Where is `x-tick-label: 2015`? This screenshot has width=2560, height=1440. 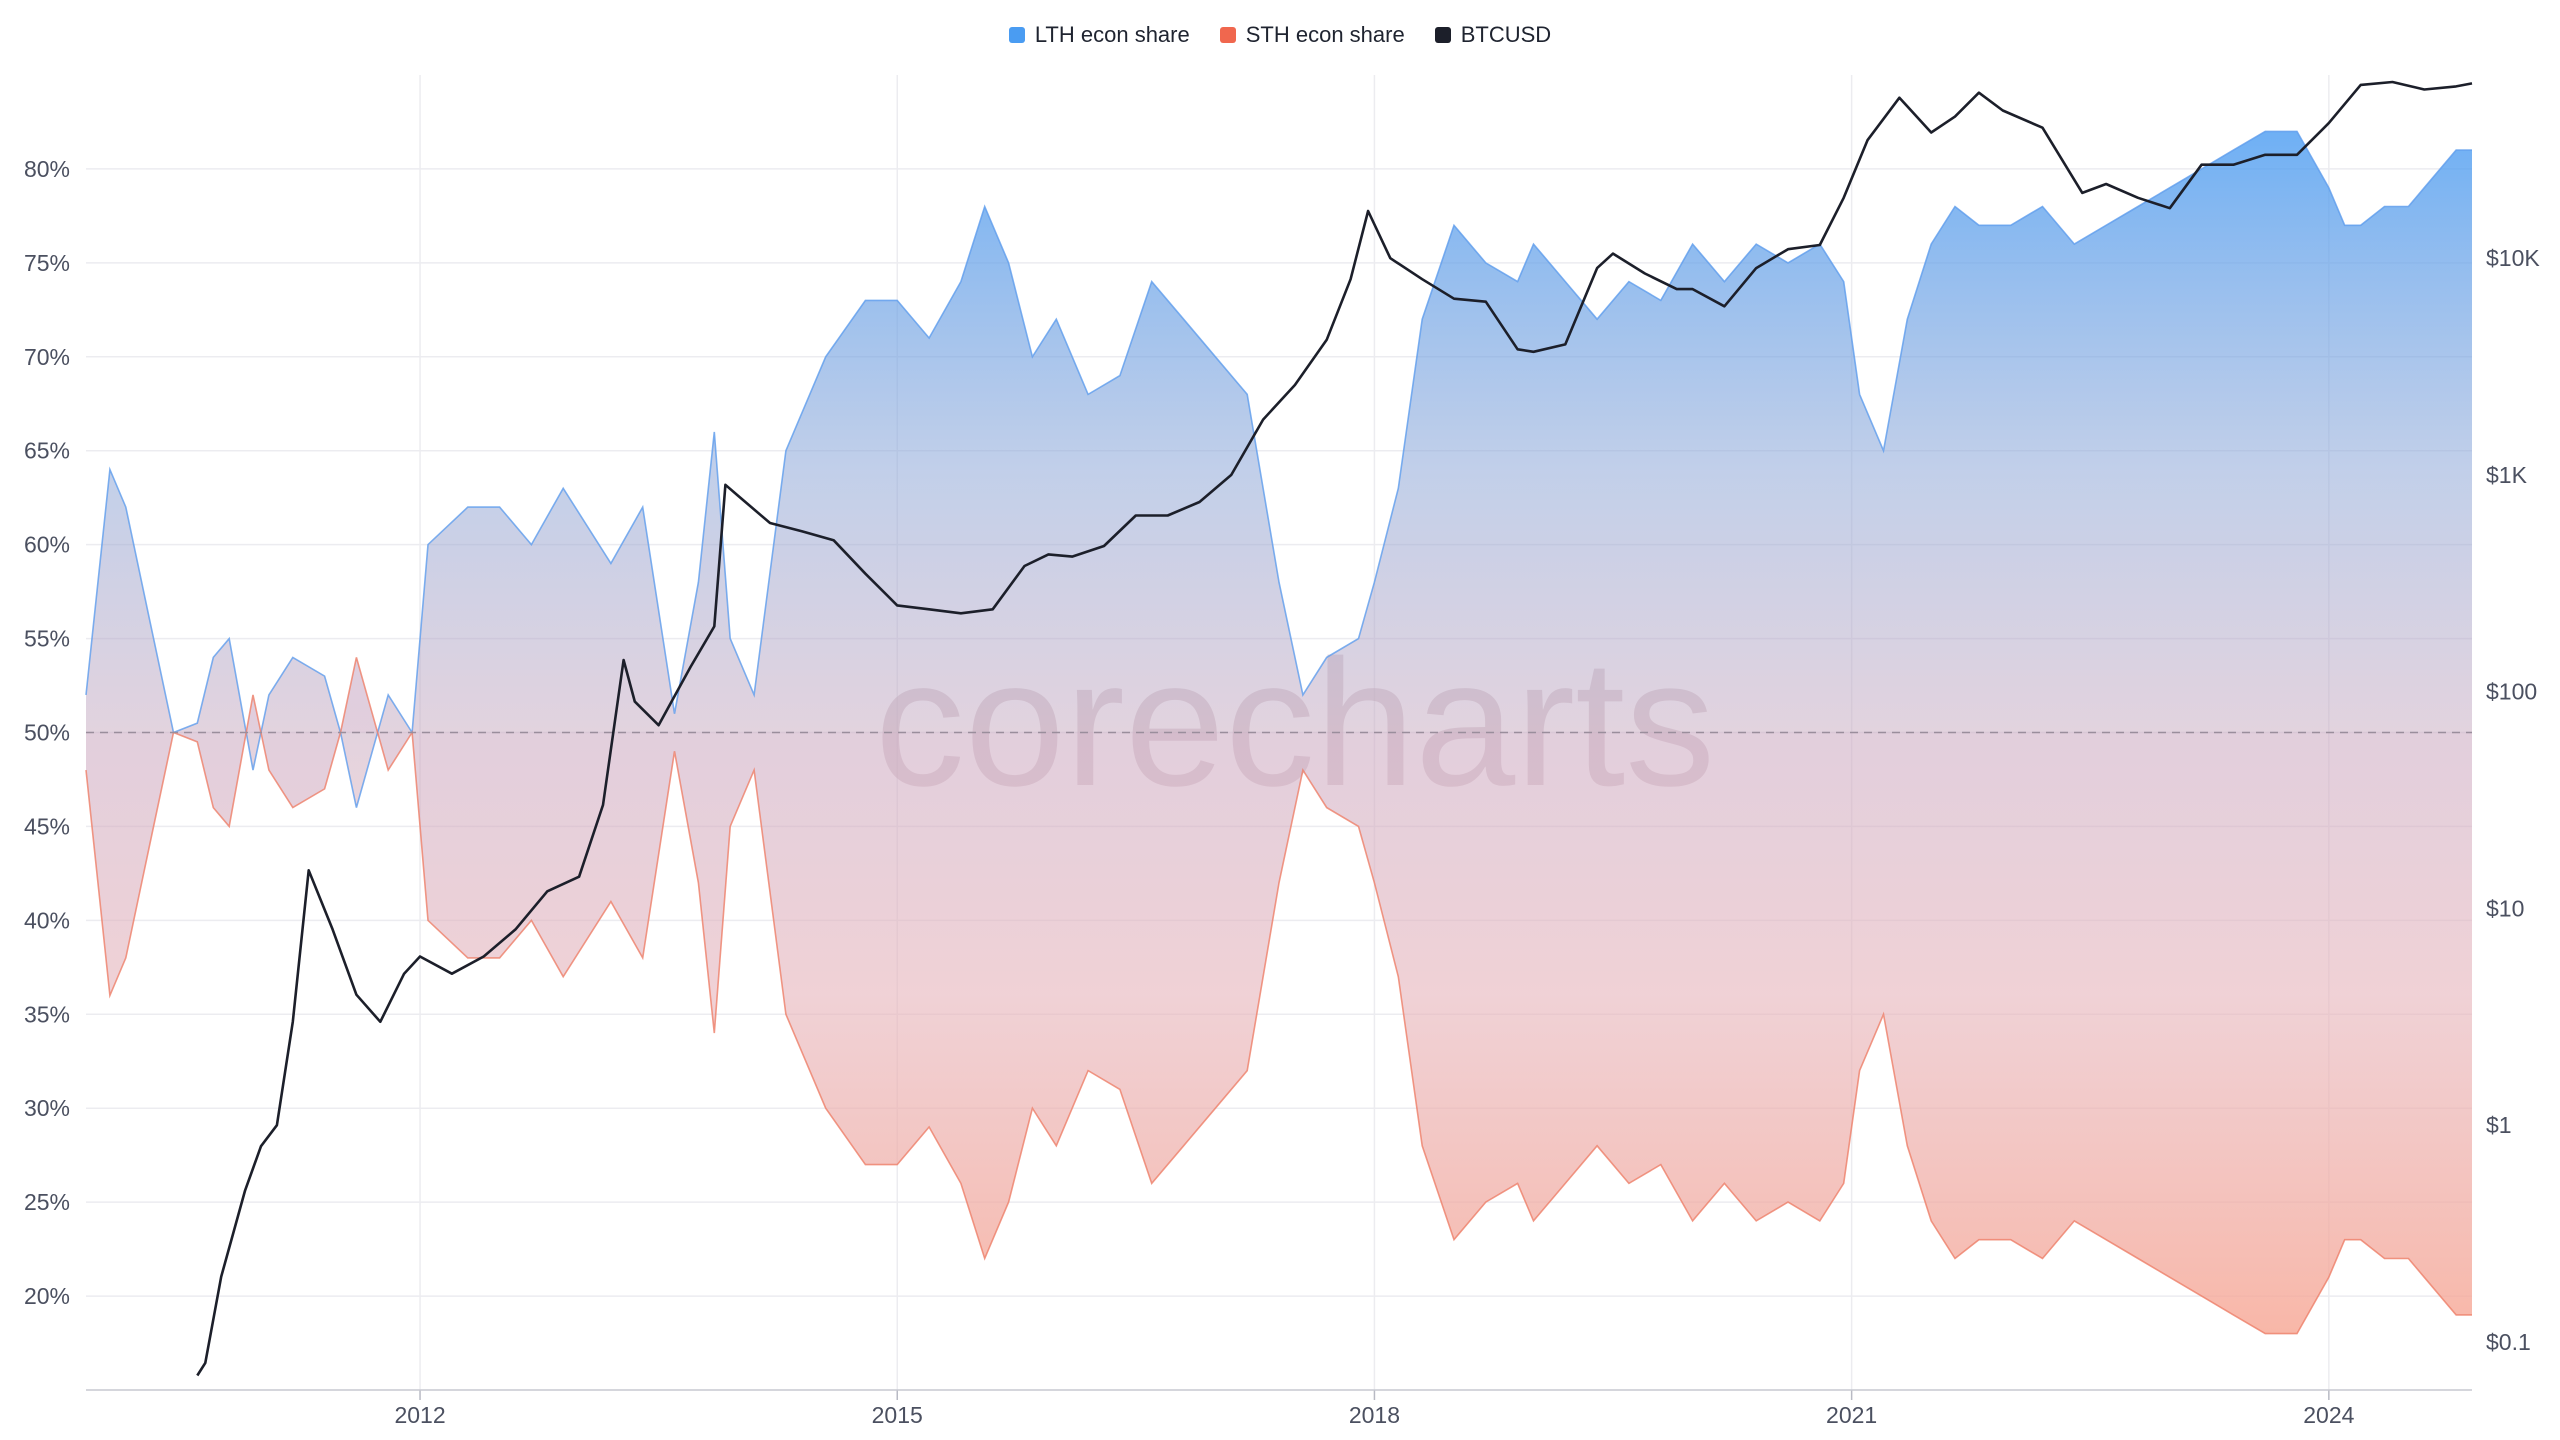
x-tick-label: 2015 is located at coordinates (897, 1415).